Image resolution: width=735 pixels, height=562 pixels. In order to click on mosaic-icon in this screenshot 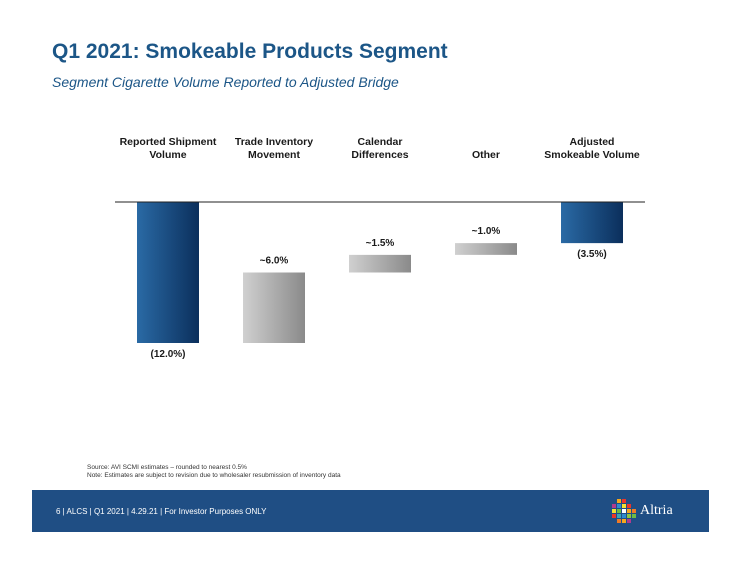, I will do `click(624, 511)`.